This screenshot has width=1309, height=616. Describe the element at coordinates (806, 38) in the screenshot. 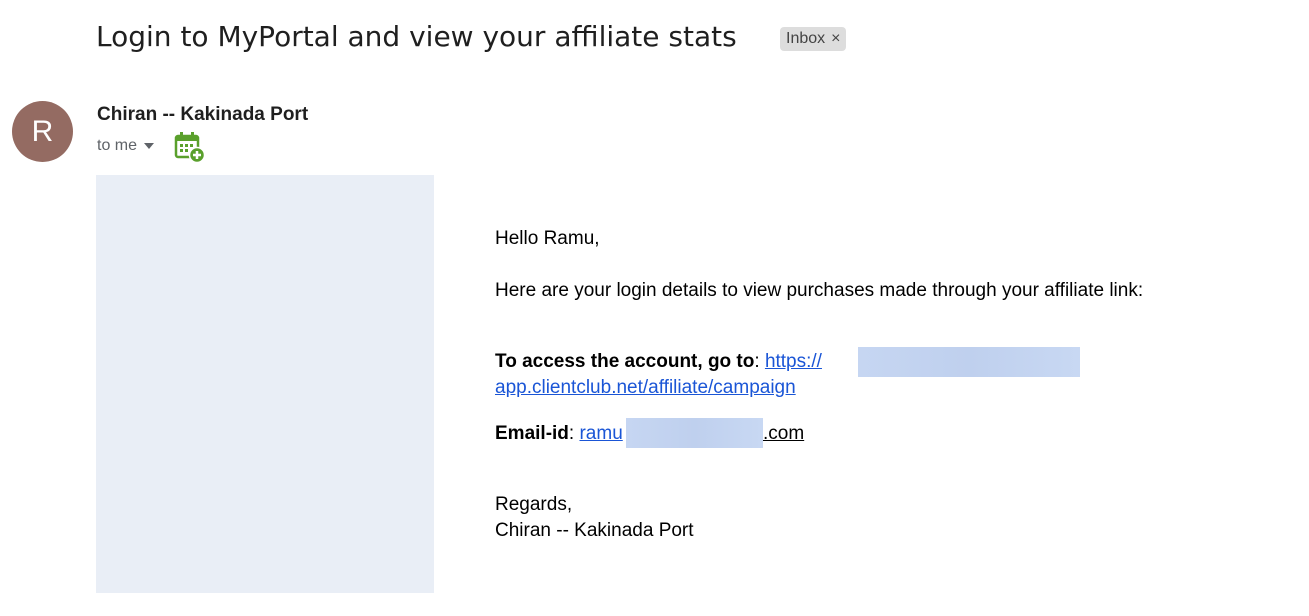

I see `label-text: Inbox` at that location.